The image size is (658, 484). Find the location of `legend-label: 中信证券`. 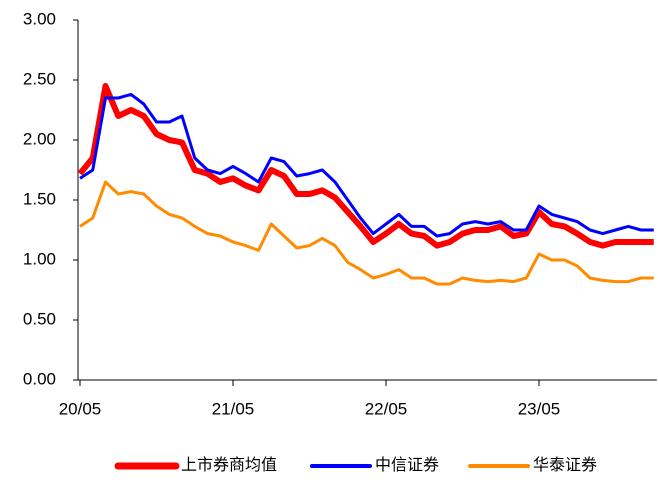

legend-label: 中信证券 is located at coordinates (407, 465).